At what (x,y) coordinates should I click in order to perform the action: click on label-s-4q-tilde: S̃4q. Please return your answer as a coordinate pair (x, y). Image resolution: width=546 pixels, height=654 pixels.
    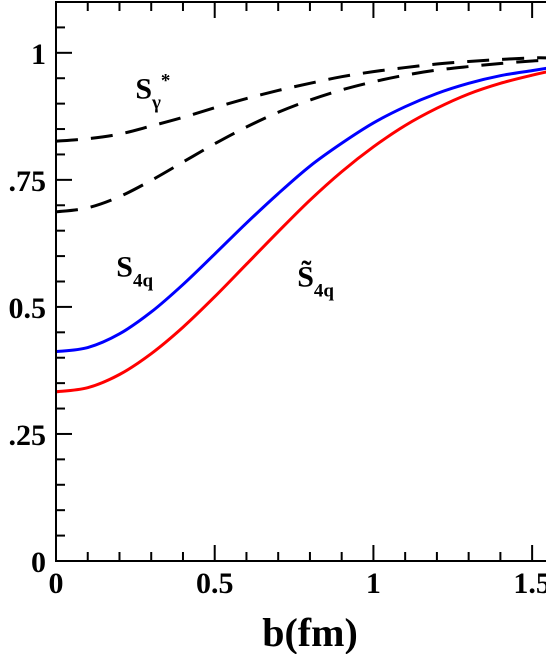
    Looking at the image, I should click on (315, 281).